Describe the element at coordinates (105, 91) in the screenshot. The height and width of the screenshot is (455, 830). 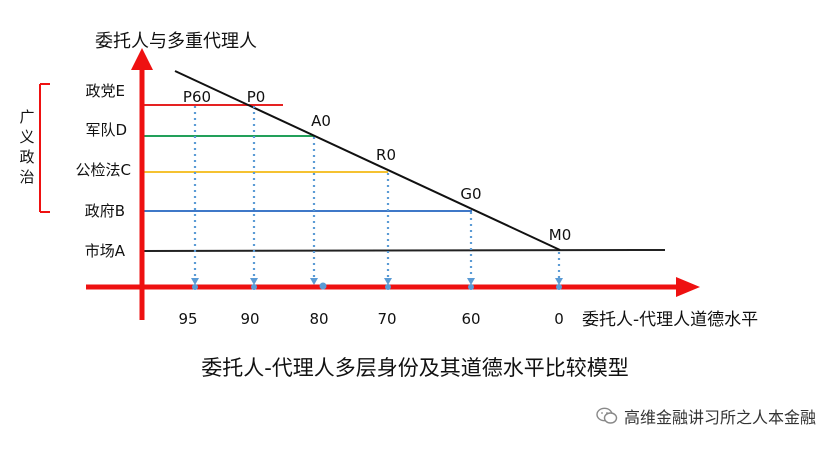
I see `level-label-party: 政党E` at that location.